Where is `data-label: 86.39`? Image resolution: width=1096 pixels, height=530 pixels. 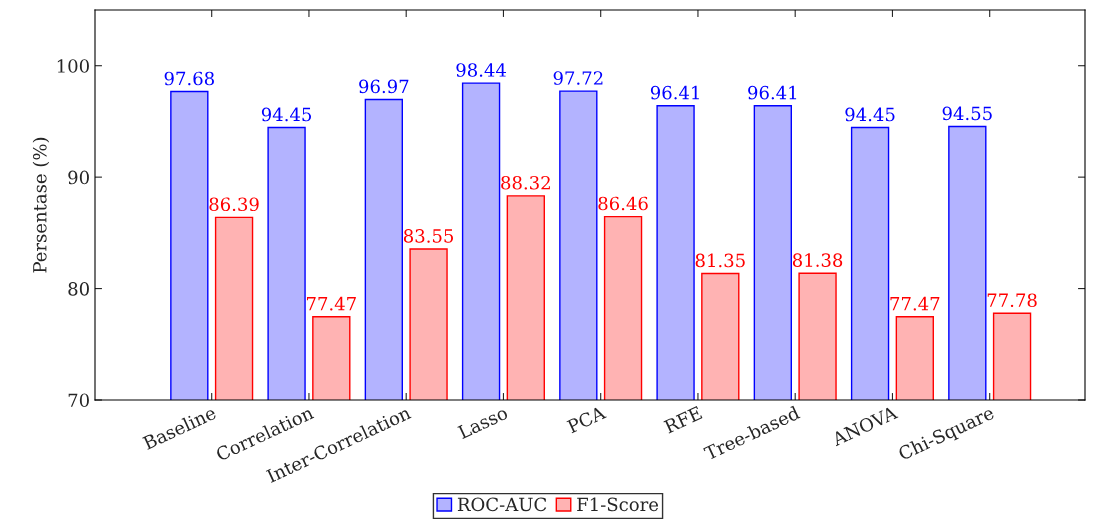
data-label: 86.39 is located at coordinates (234, 204).